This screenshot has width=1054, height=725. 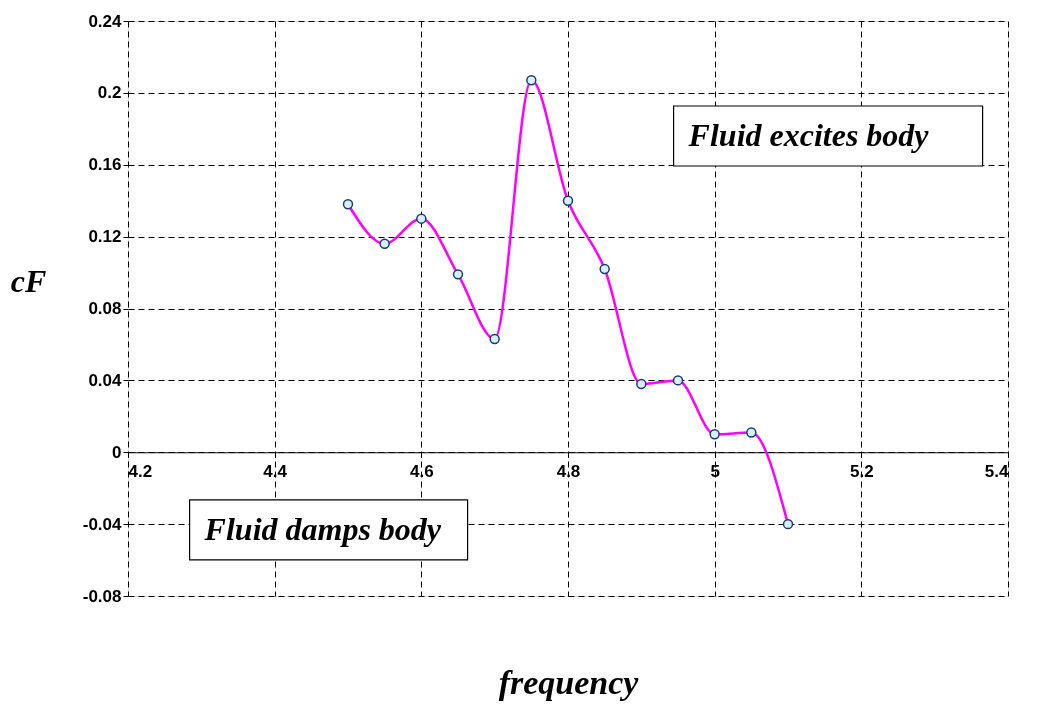 I want to click on y-tick-label: -0.08, so click(x=102, y=596).